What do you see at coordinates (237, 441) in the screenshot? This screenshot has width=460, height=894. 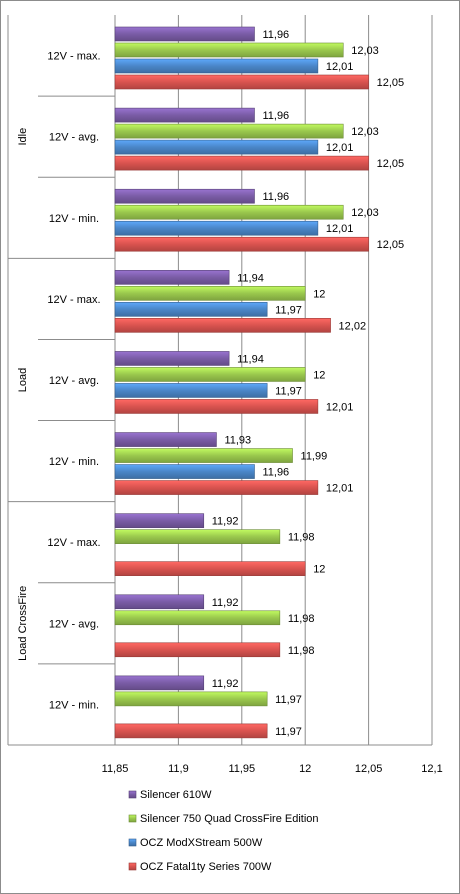 I see `data-label: 11,93` at bounding box center [237, 441].